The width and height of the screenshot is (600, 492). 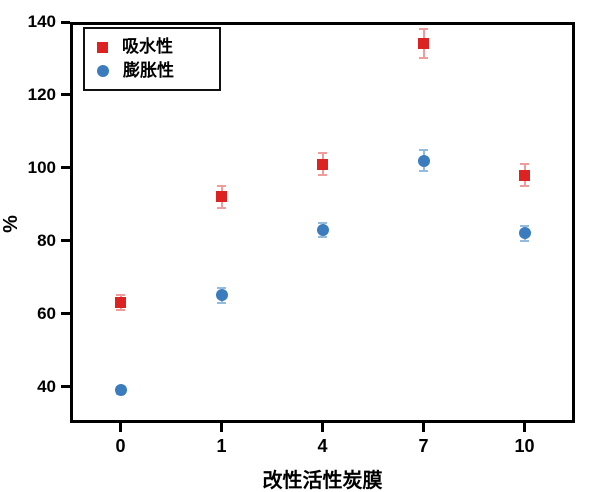 I want to click on y-axis-tick-label: 60, so click(x=46, y=313).